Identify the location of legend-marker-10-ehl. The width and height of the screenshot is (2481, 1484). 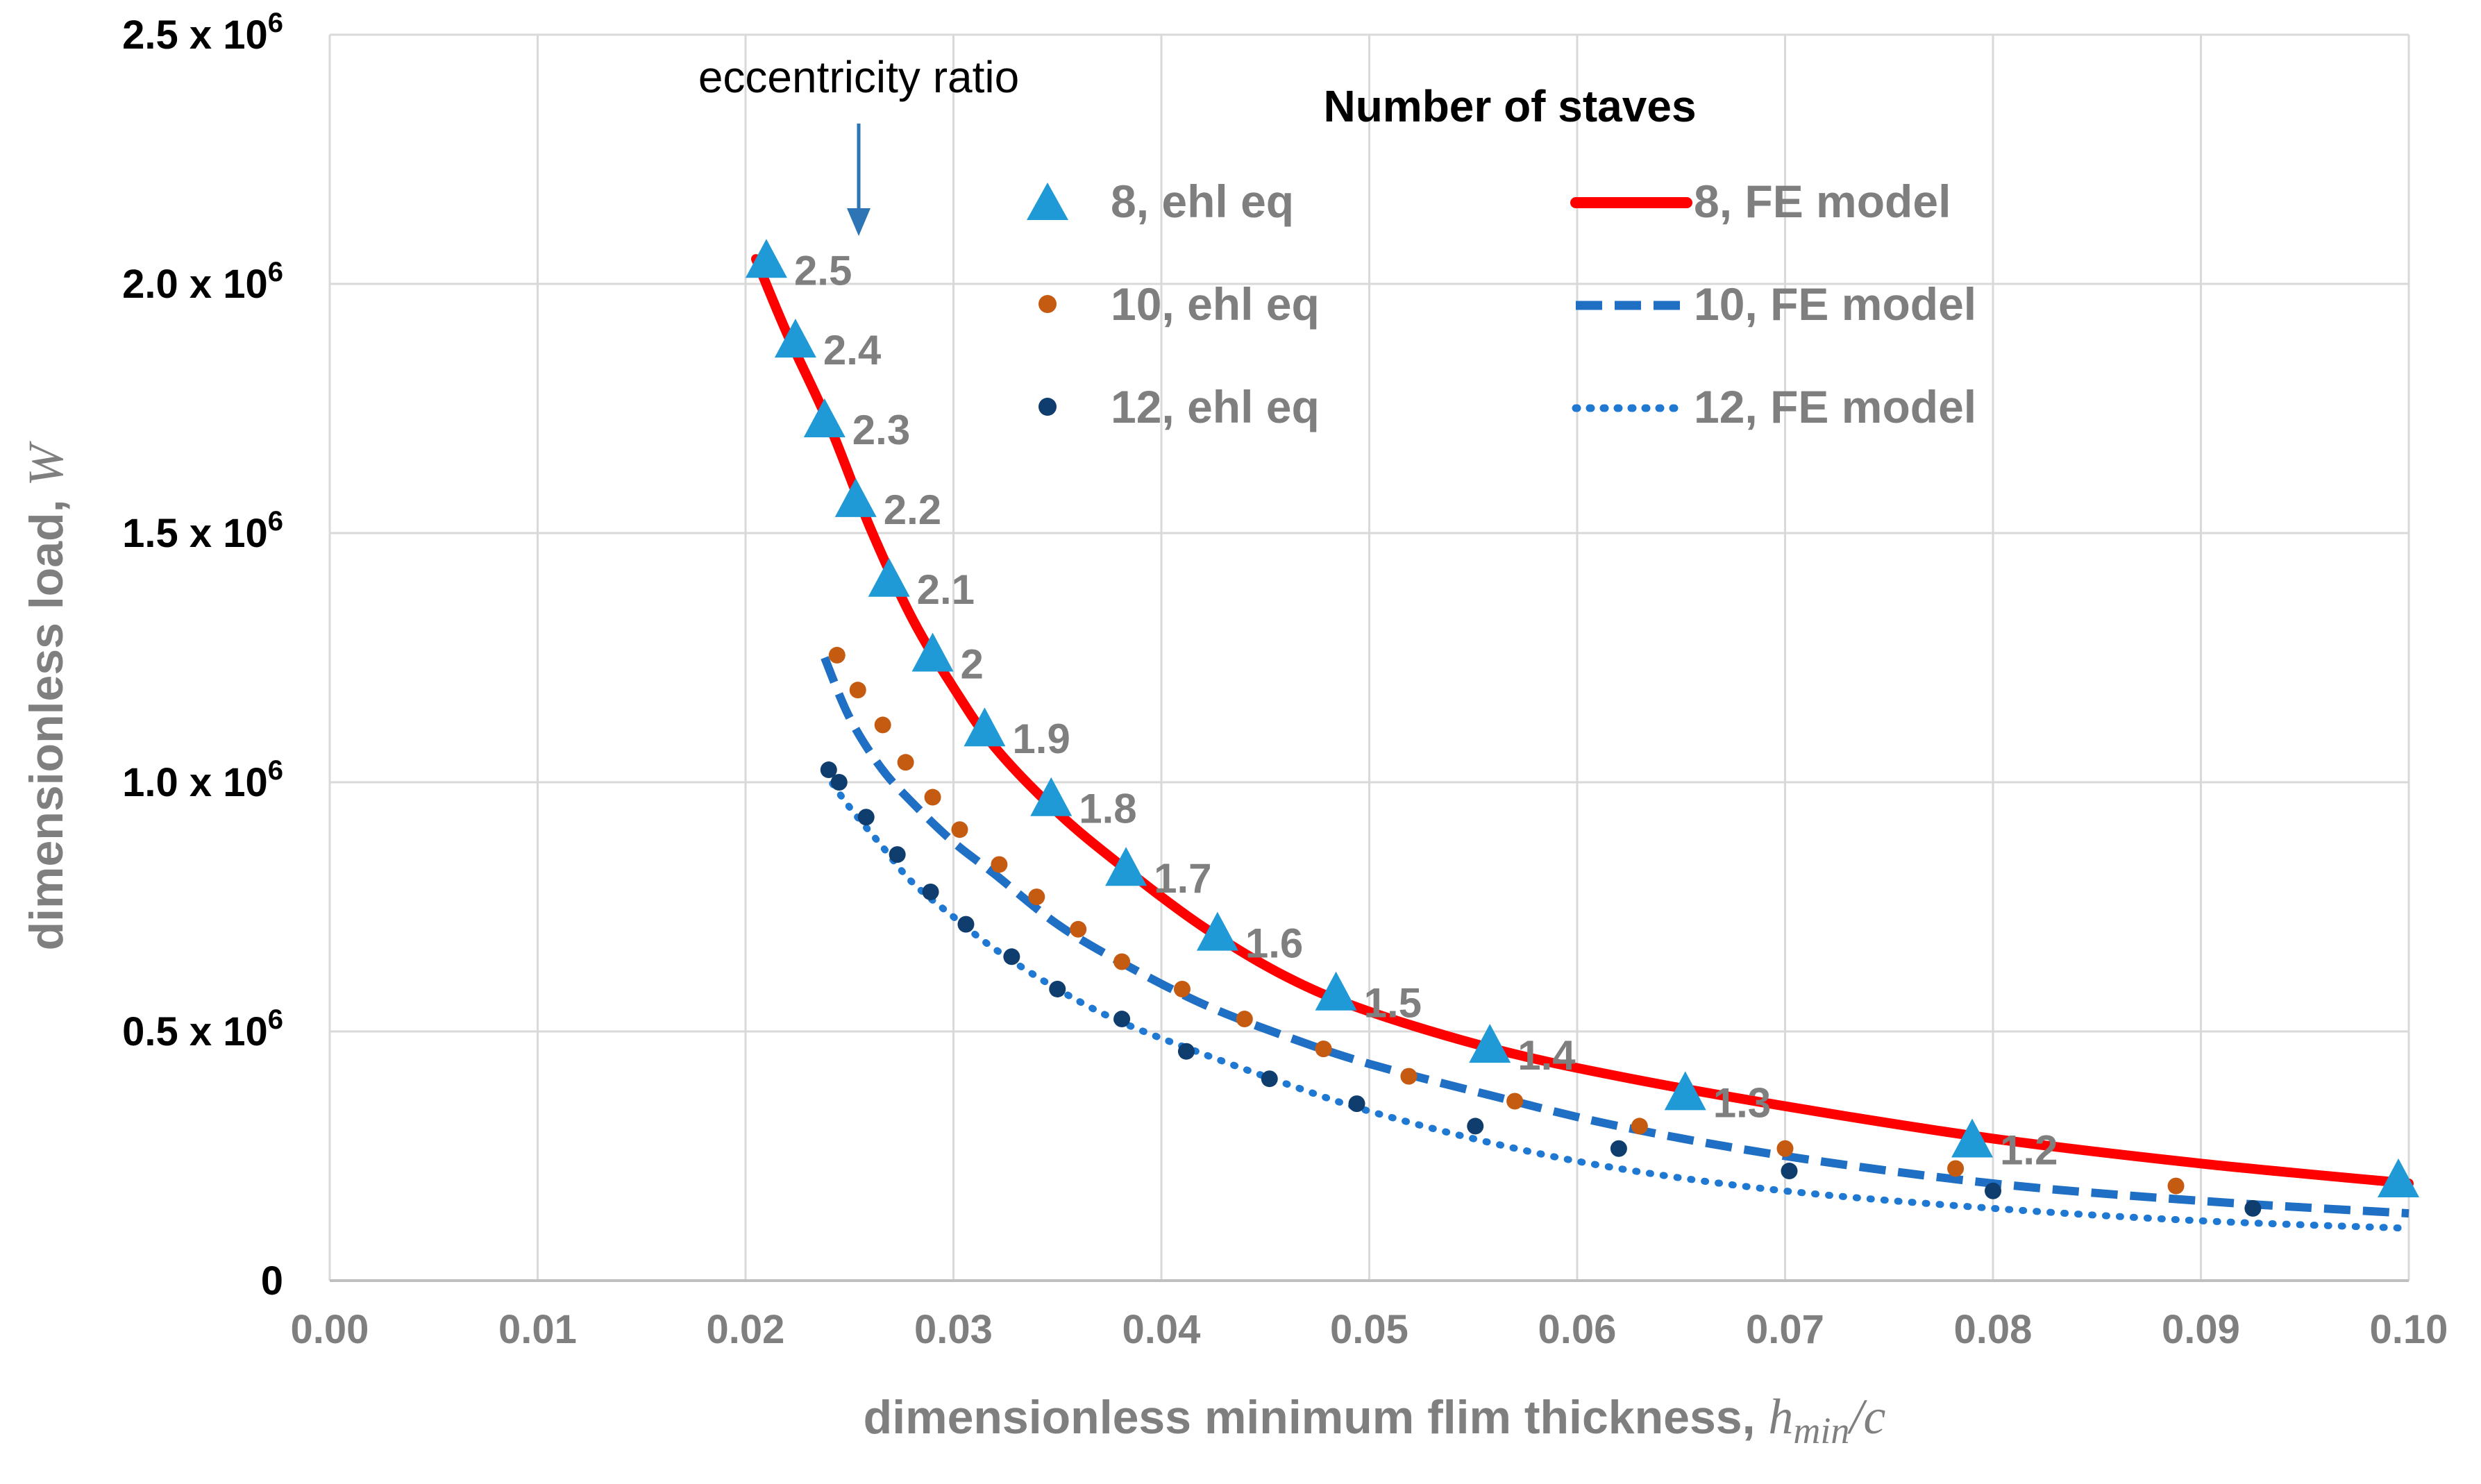
(1047, 304).